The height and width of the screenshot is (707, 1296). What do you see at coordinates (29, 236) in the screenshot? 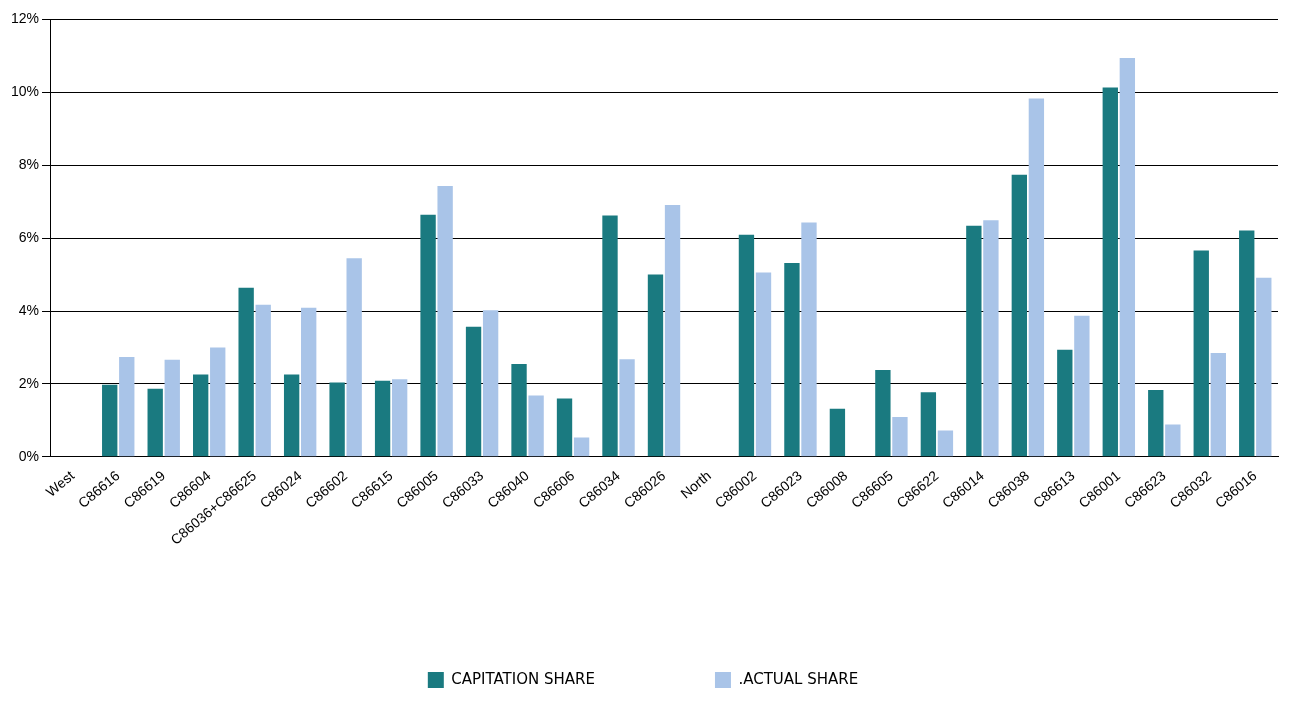
I see `y-tick-label: 6%` at bounding box center [29, 236].